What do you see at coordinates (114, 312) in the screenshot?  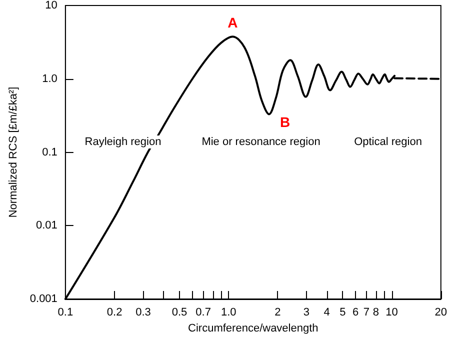 I see `x-tick-label: 0.2` at bounding box center [114, 312].